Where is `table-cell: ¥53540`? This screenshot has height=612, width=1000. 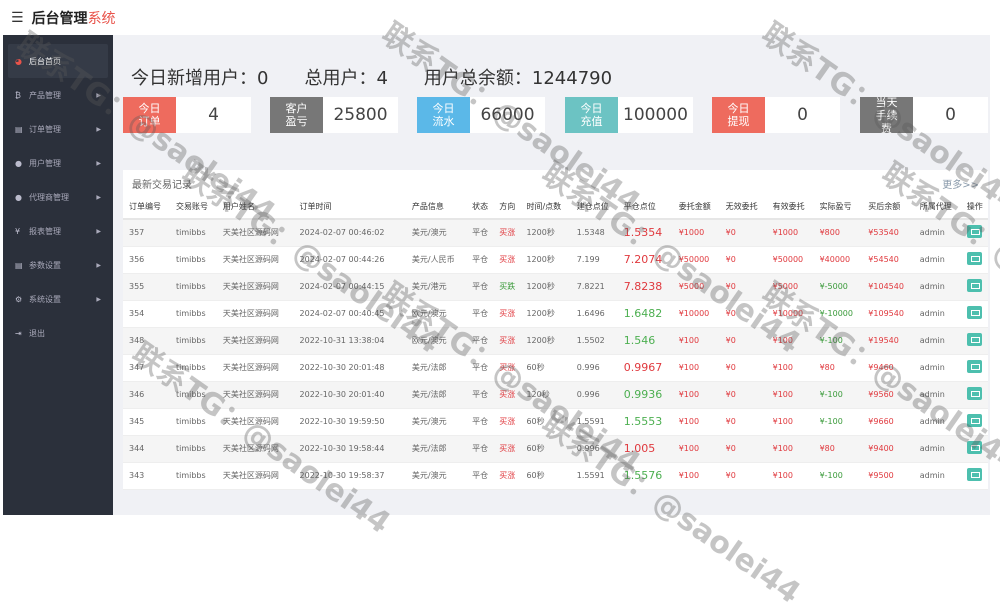
table-cell: ¥53540 is located at coordinates (888, 233).